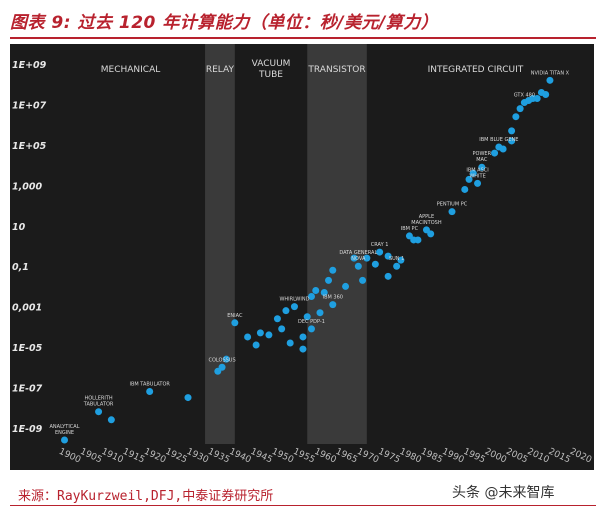 Image resolution: width=604 pixels, height=517 pixels. I want to click on era-label: RELAY, so click(220, 70).